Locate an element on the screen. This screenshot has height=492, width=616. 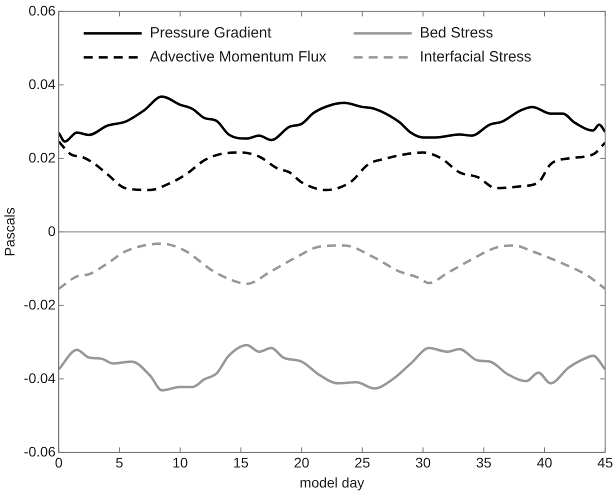
legend-label: Advective Momentum Flux is located at coordinates (238, 57).